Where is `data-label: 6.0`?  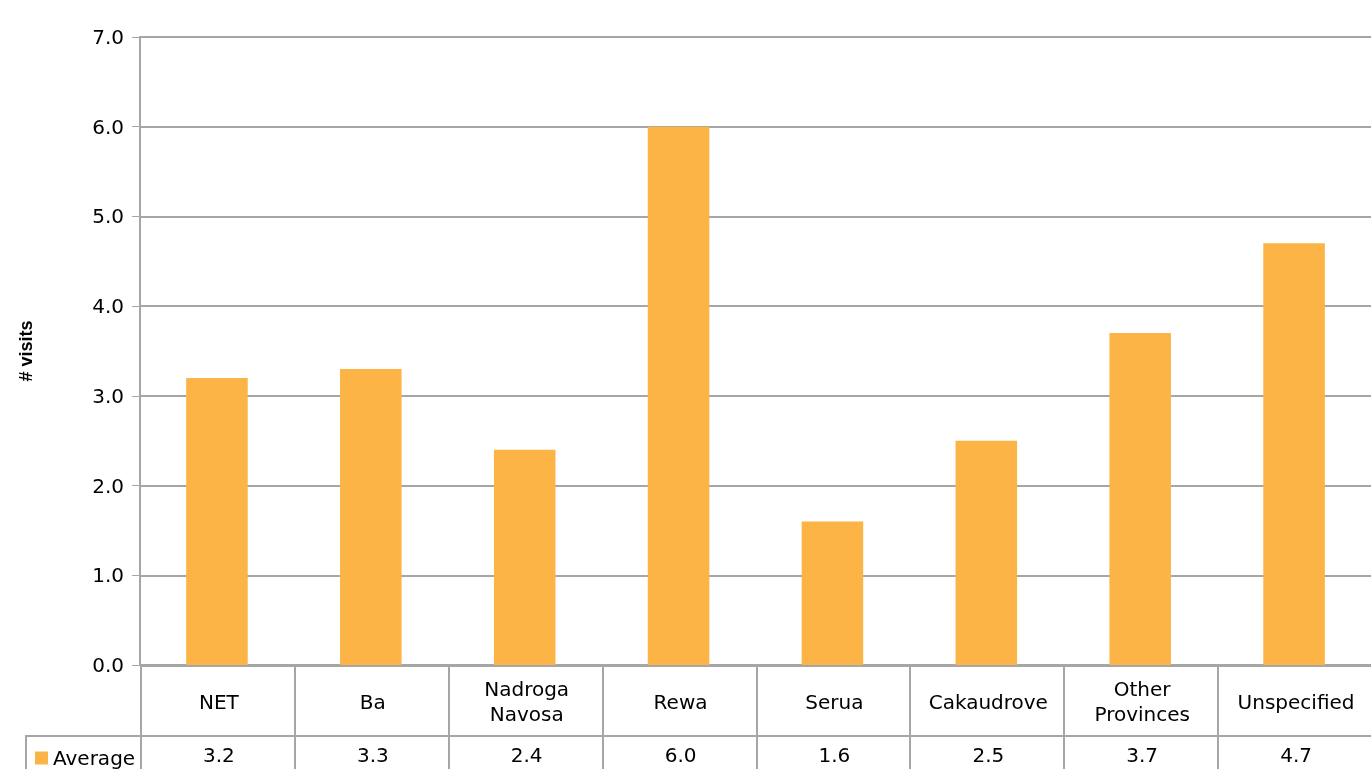
data-label: 6.0 is located at coordinates (680, 755).